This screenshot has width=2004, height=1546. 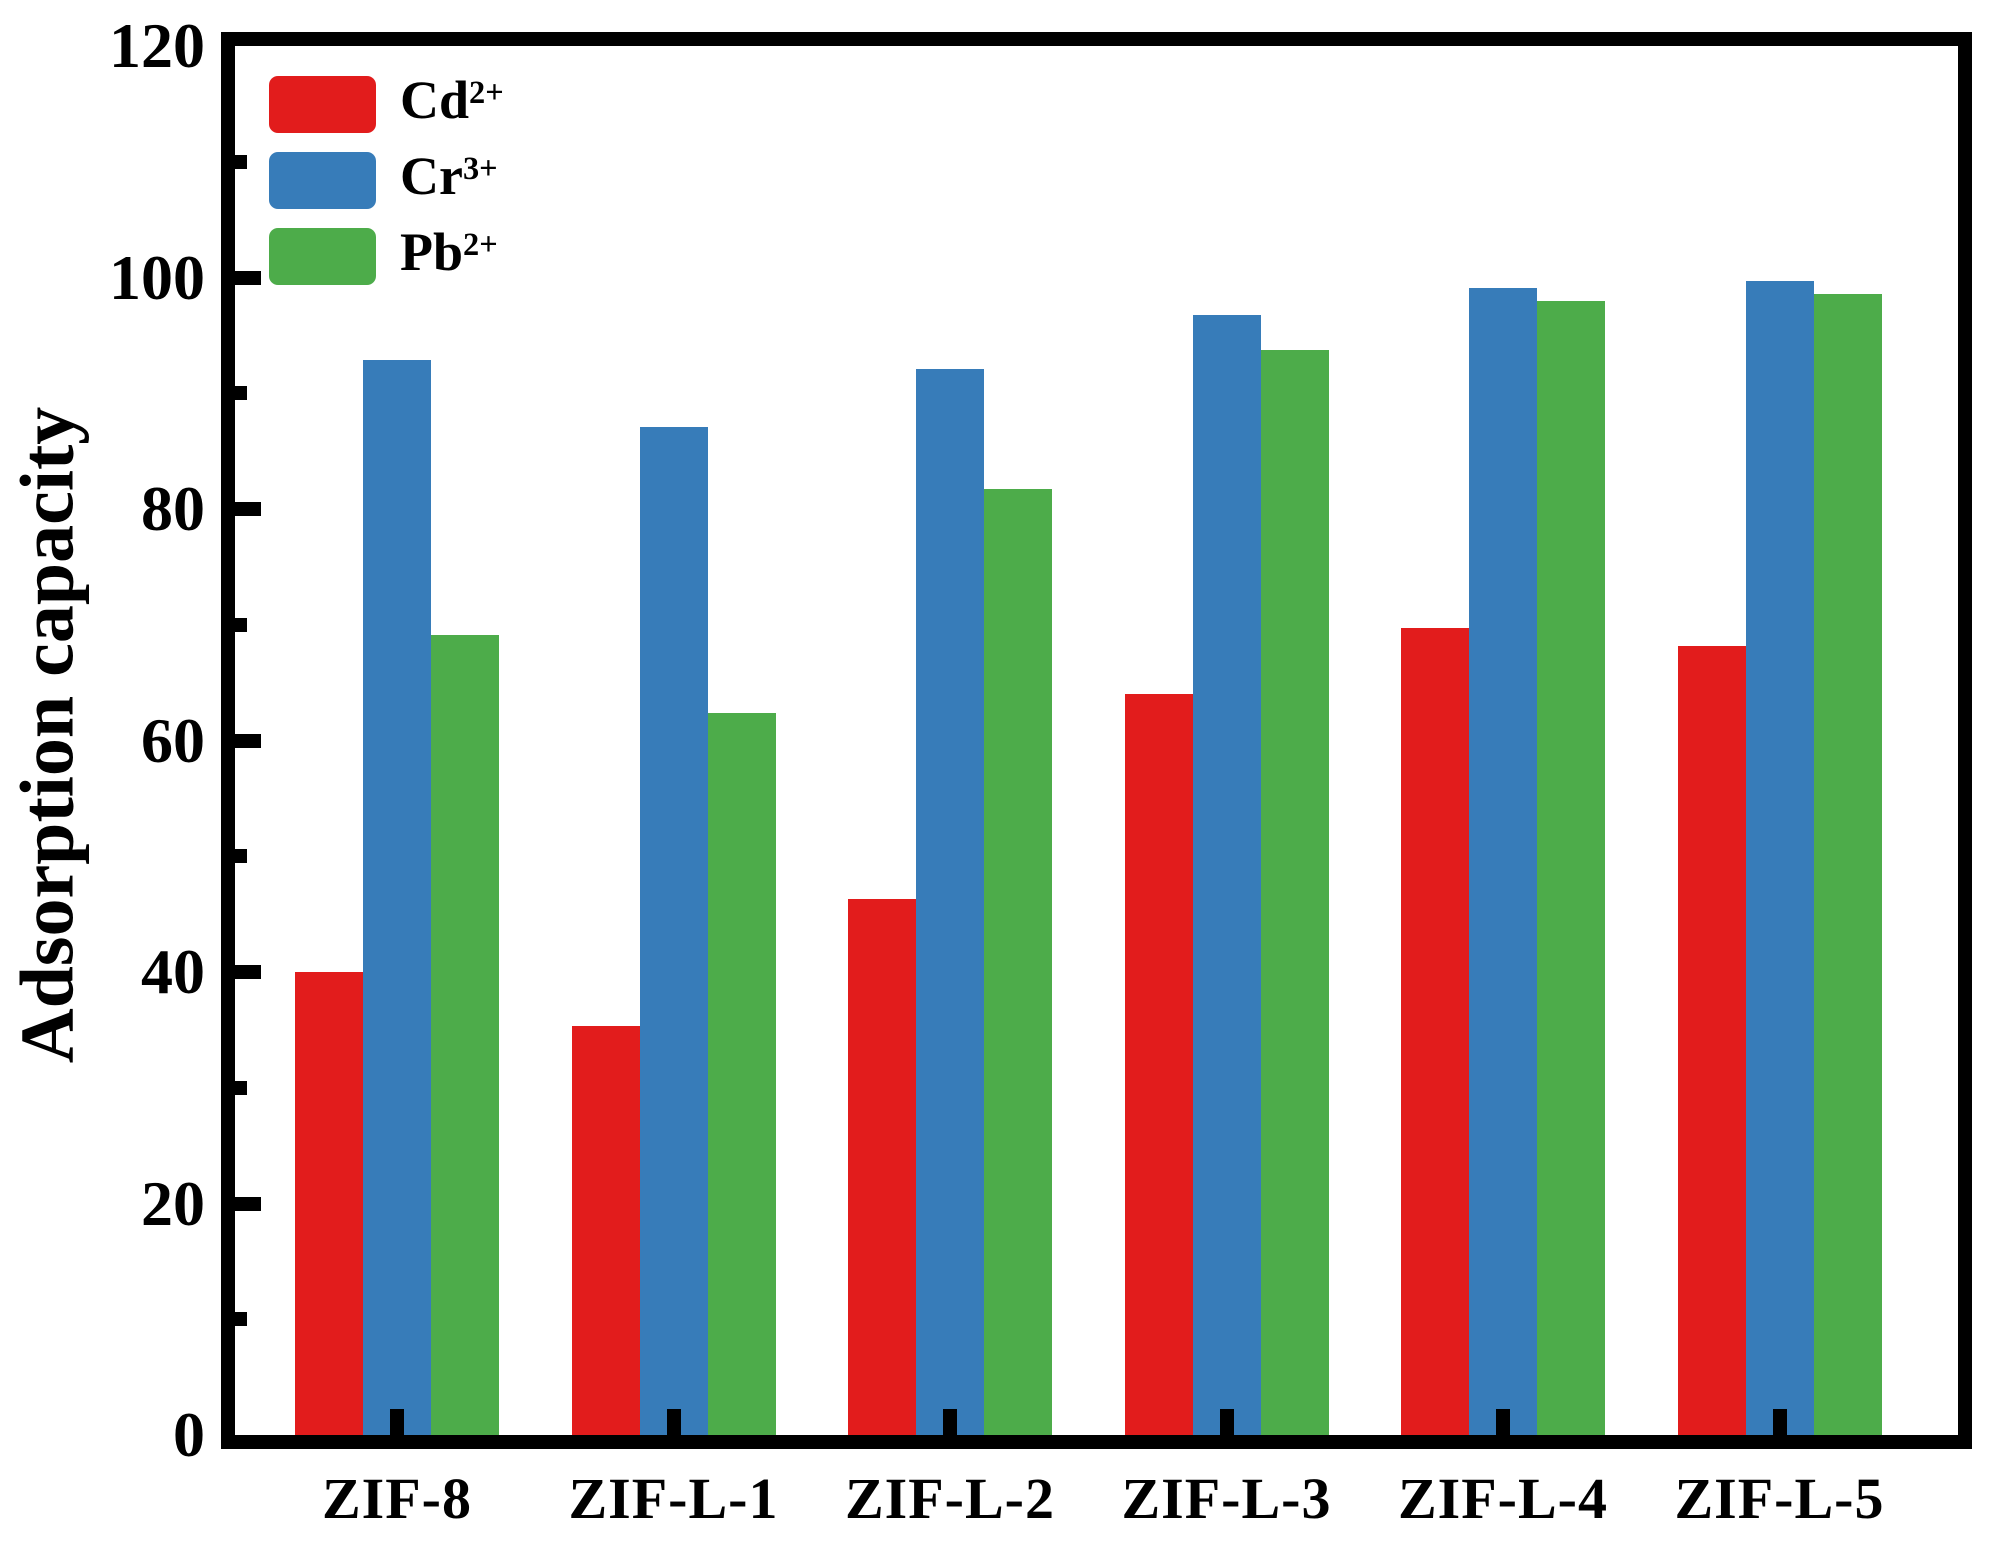 I want to click on y-tick-label-60: 60, so click(x=173, y=740).